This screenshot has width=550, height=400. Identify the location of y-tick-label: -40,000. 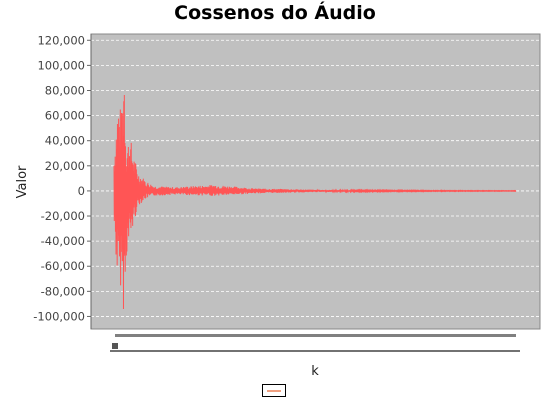
(63, 241).